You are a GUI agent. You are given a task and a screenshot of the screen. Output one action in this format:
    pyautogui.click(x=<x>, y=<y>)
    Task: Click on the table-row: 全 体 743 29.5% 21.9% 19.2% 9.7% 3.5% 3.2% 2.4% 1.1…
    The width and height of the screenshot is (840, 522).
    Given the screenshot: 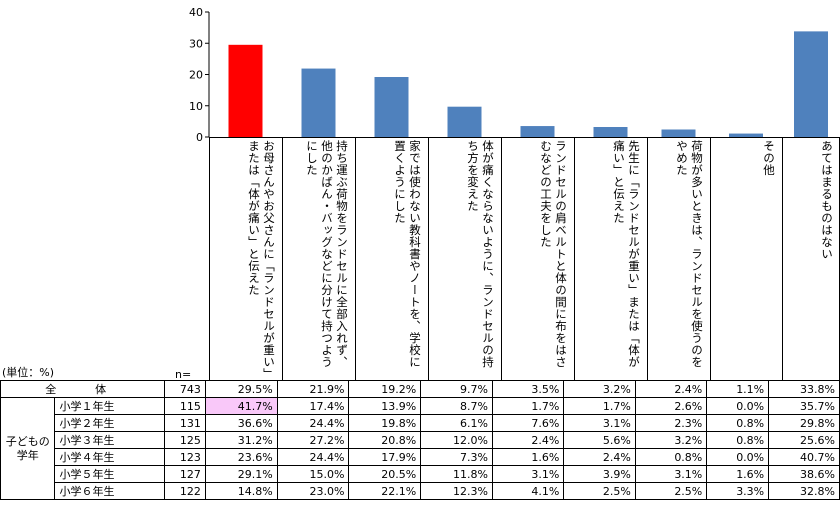 What is the action you would take?
    pyautogui.click(x=420, y=389)
    